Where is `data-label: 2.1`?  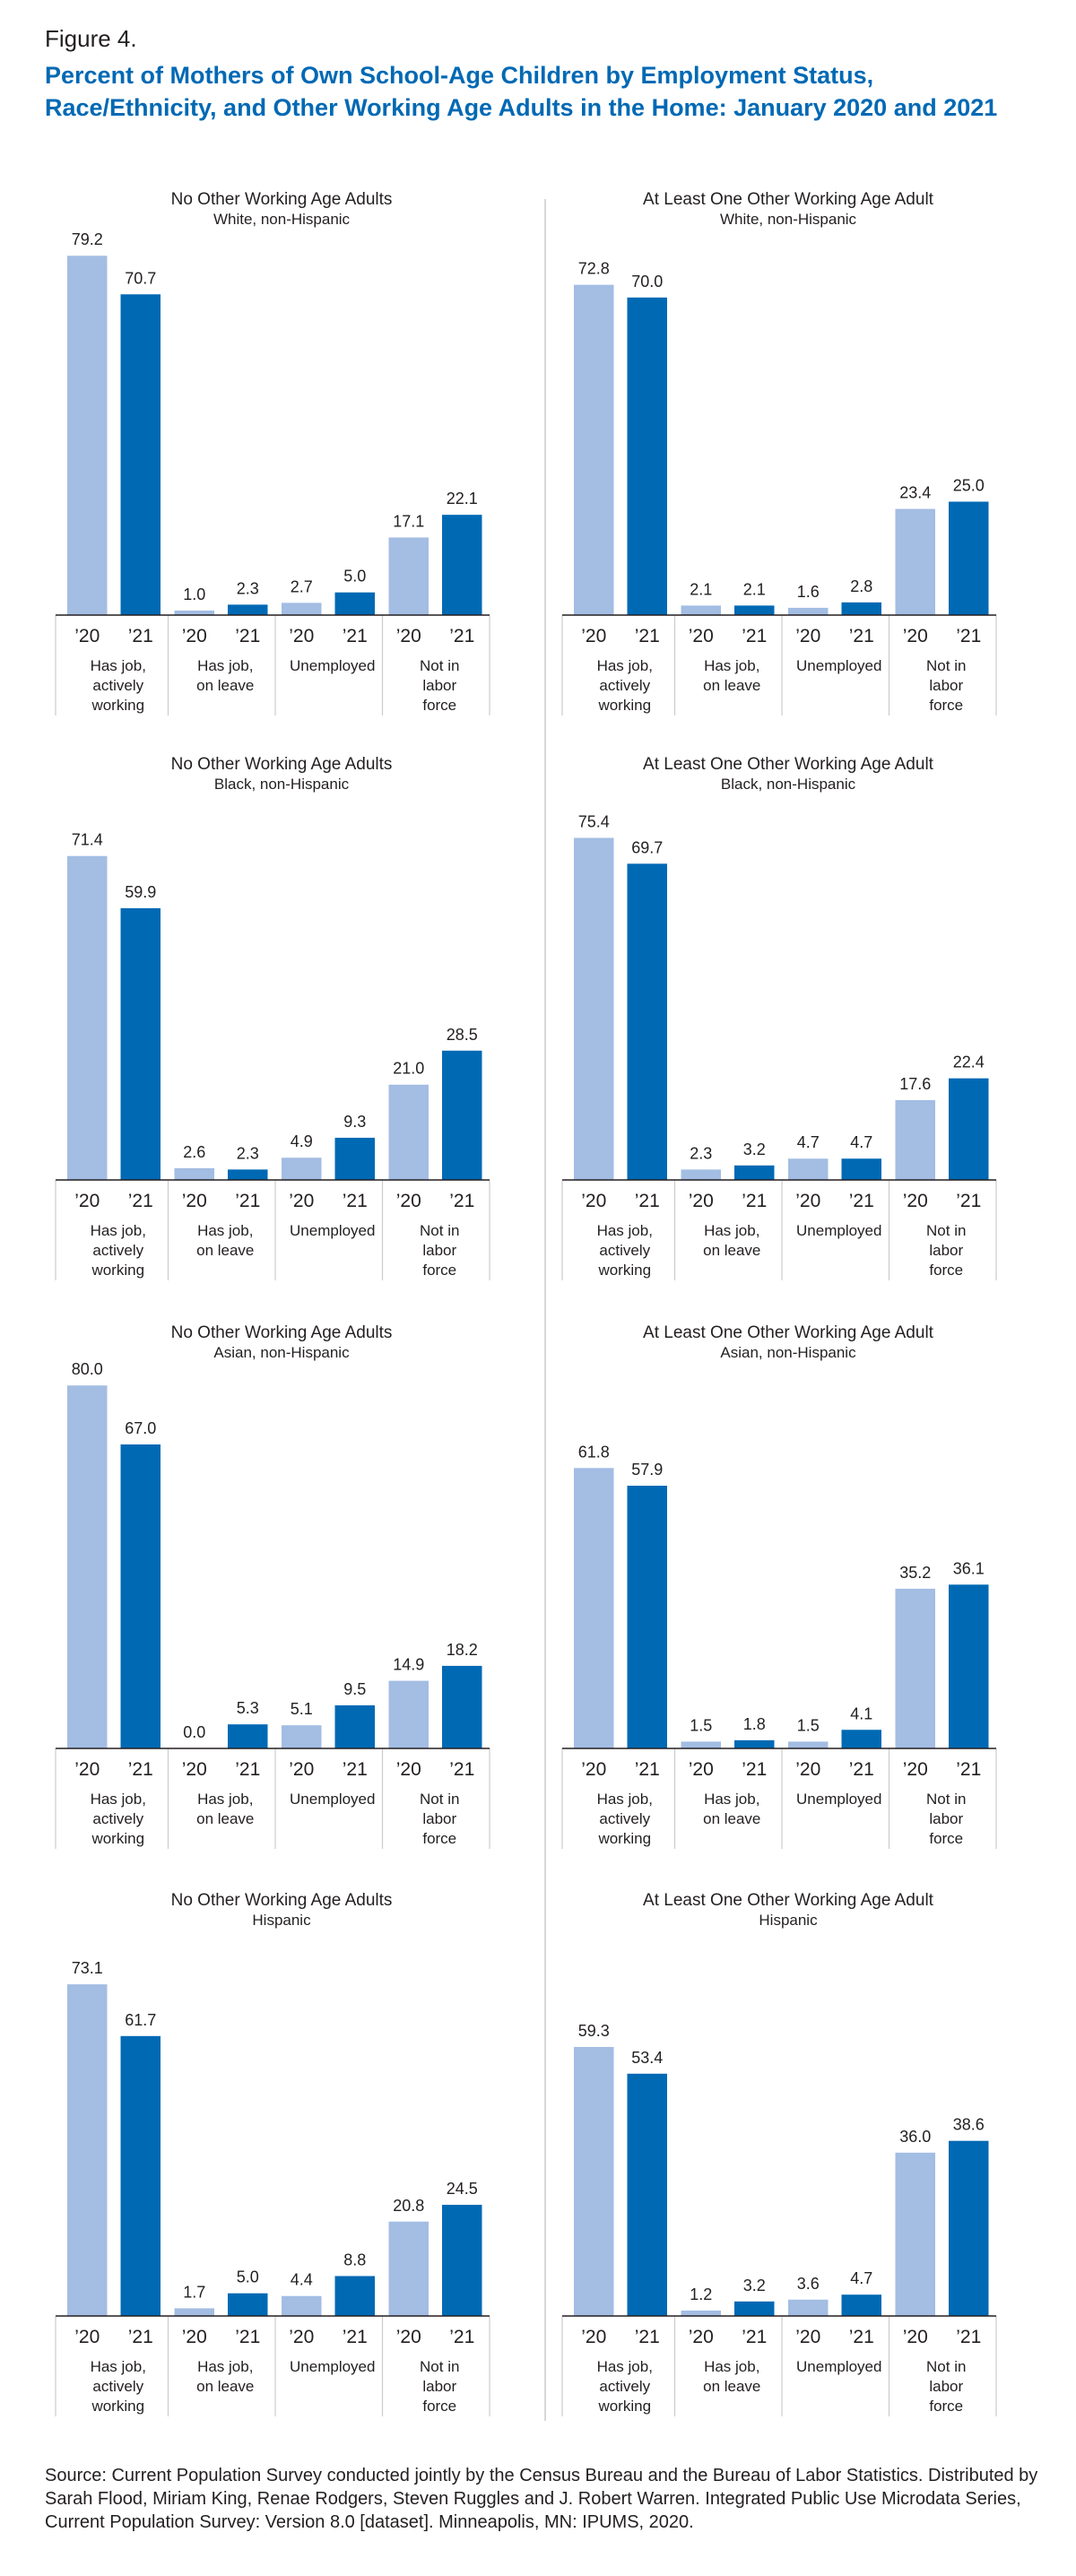 data-label: 2.1 is located at coordinates (701, 589).